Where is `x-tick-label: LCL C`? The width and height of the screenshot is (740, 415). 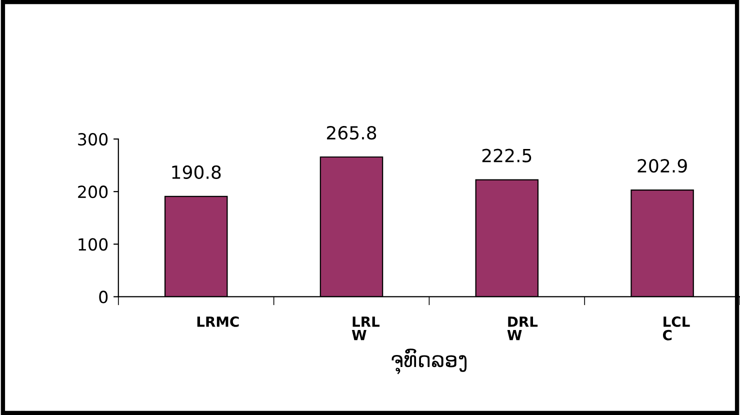 x-tick-label: LCL C is located at coordinates (676, 328).